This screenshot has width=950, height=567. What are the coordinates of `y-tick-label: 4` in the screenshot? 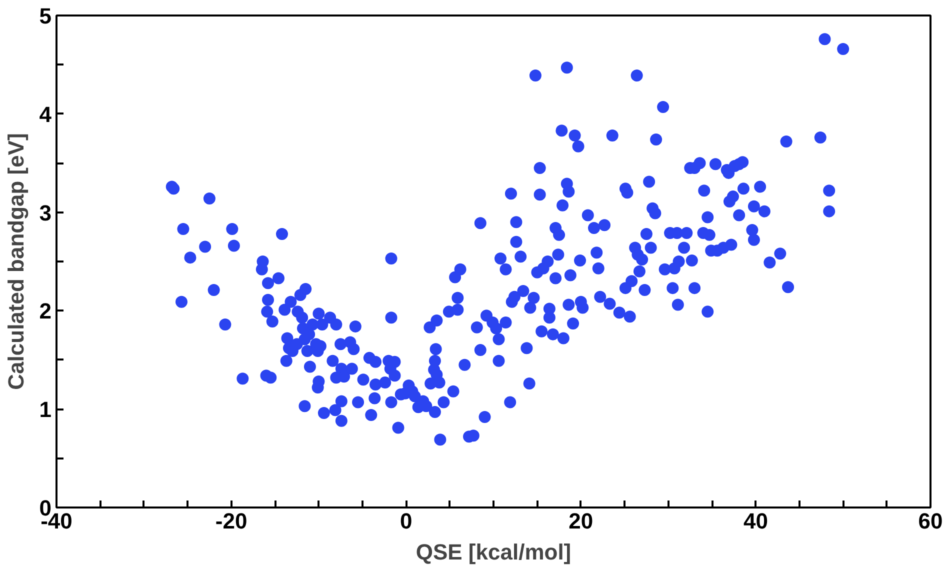 It's located at (45, 114).